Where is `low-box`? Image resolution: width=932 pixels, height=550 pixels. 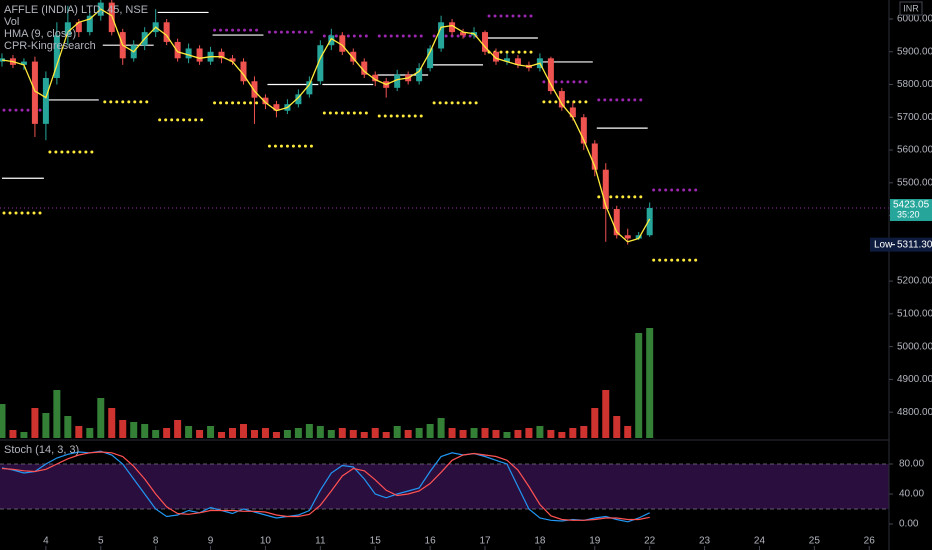
low-box is located at coordinates (901, 244).